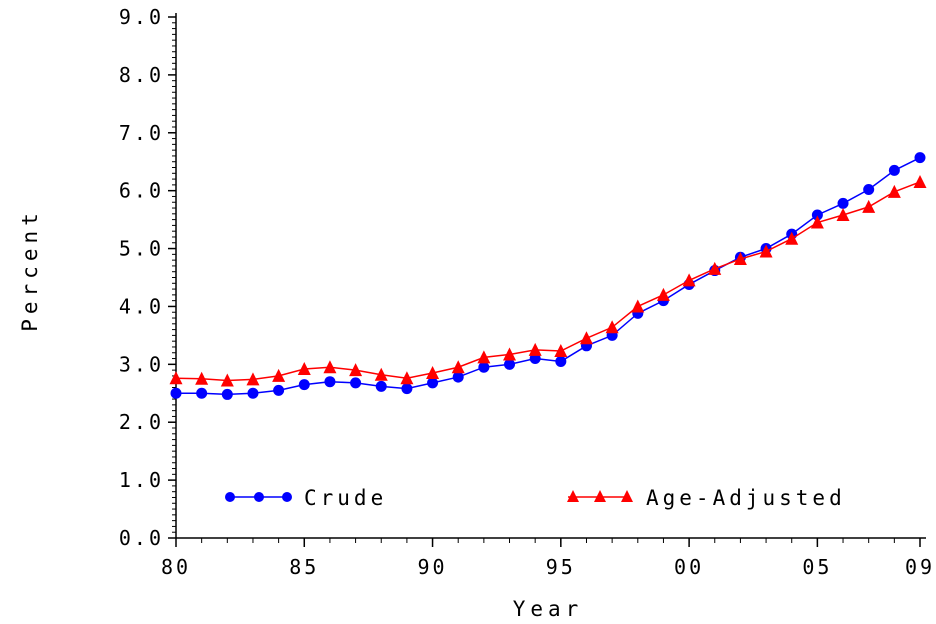 This screenshot has width=936, height=624. I want to click on legend-item-age-adjusted: Age-Adjusted, so click(706, 498).